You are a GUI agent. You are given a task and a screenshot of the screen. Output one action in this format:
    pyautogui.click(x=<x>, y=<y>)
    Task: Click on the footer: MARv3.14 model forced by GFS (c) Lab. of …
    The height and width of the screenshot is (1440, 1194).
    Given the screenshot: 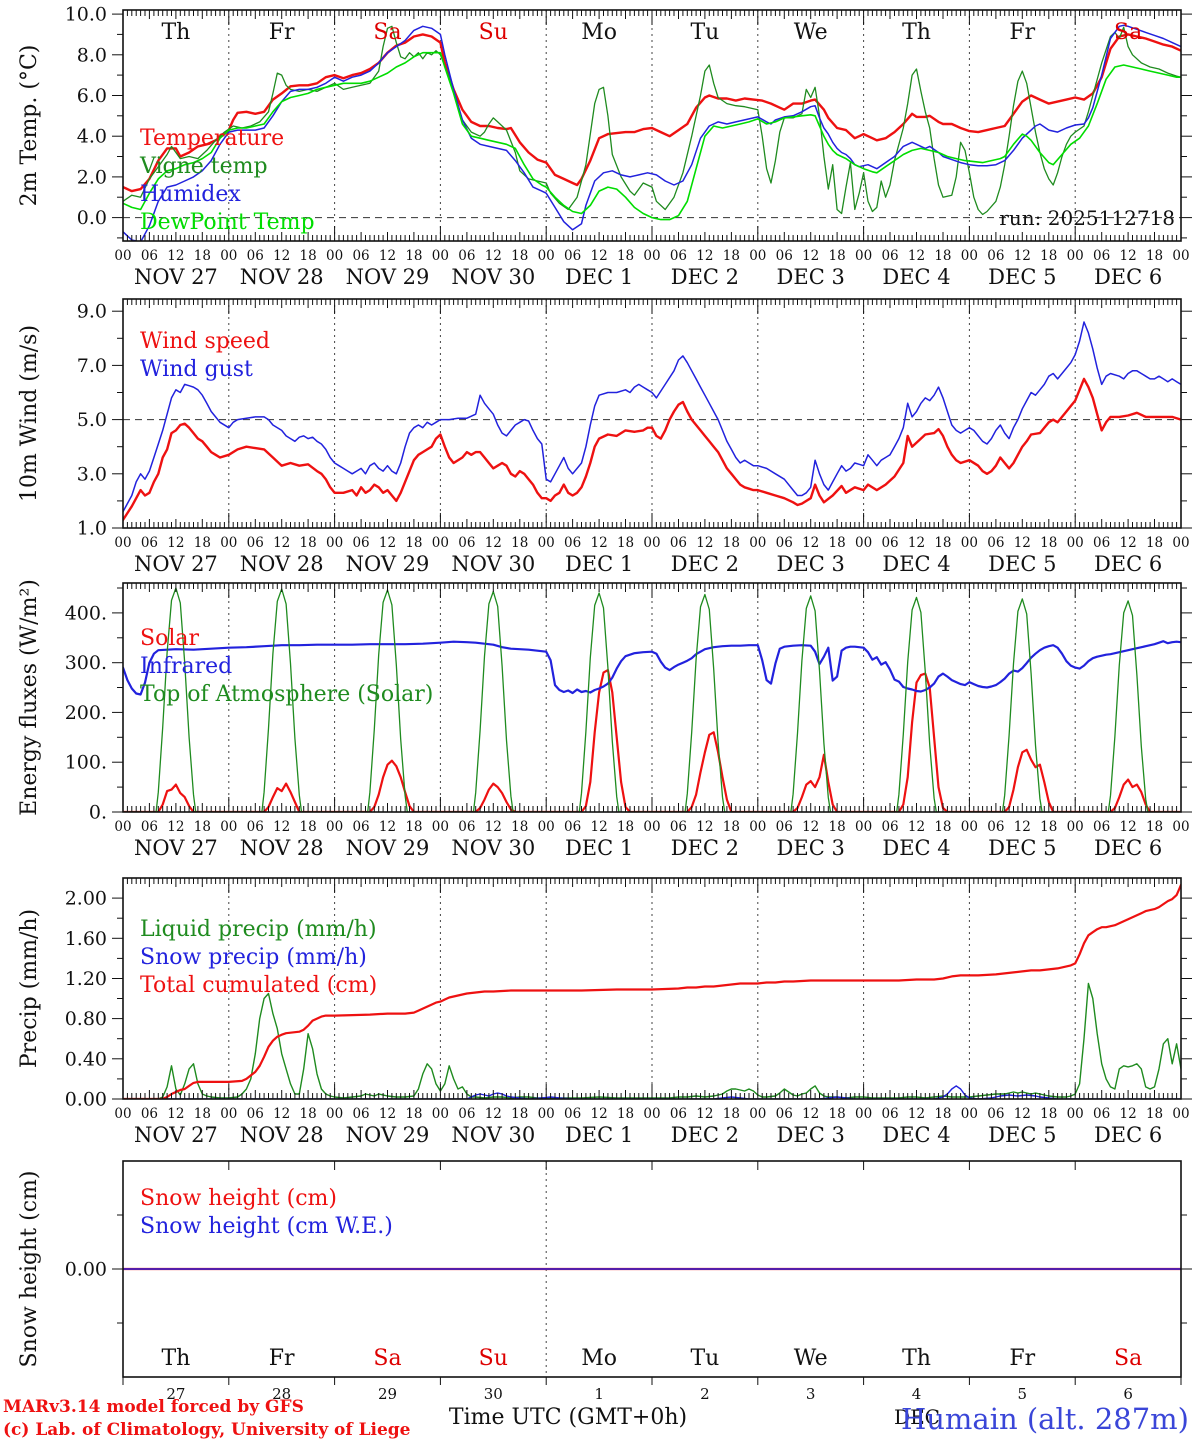 What is the action you would take?
    pyautogui.click(x=596, y=1418)
    